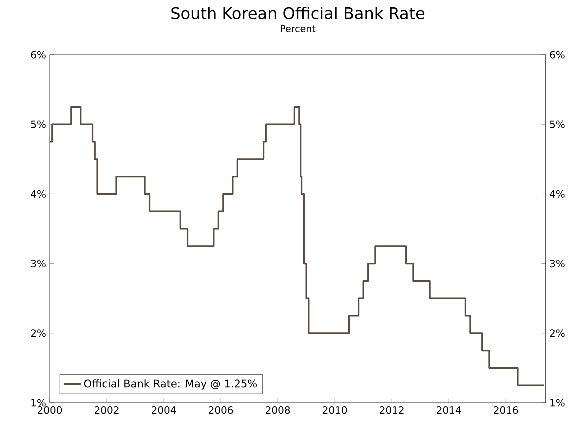  Describe the element at coordinates (557, 334) in the screenshot. I see `y2-tick-label: 2%` at that location.